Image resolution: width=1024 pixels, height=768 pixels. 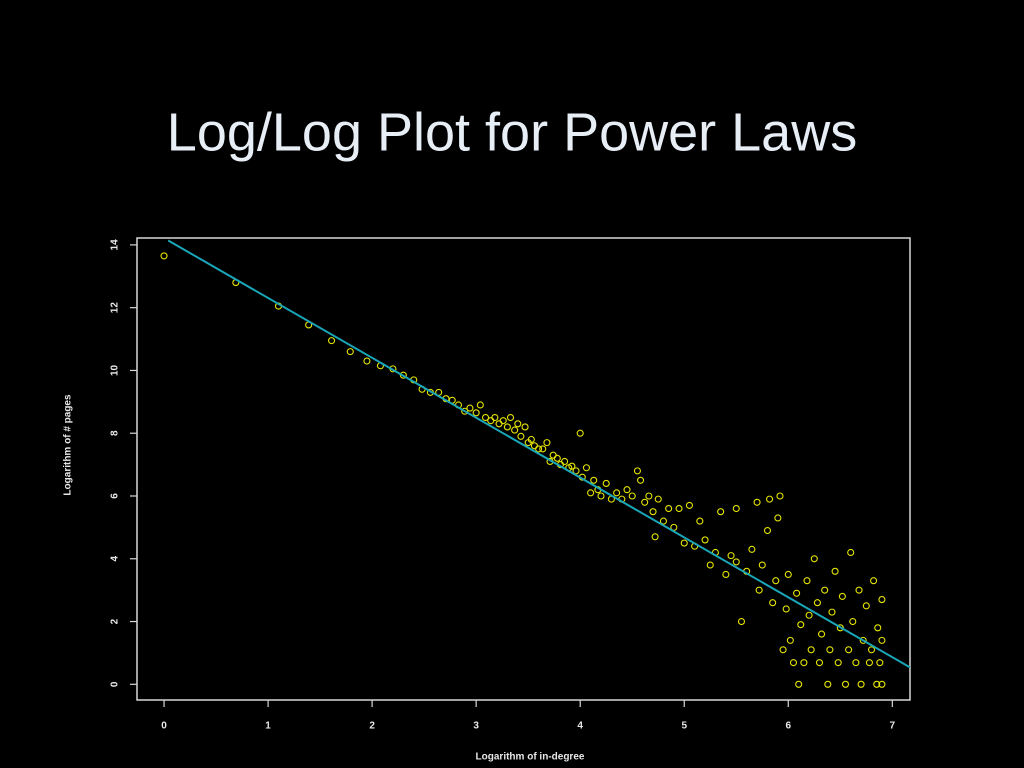 I want to click on slide-title: Log/Log Plot for Power Laws, so click(x=512, y=132).